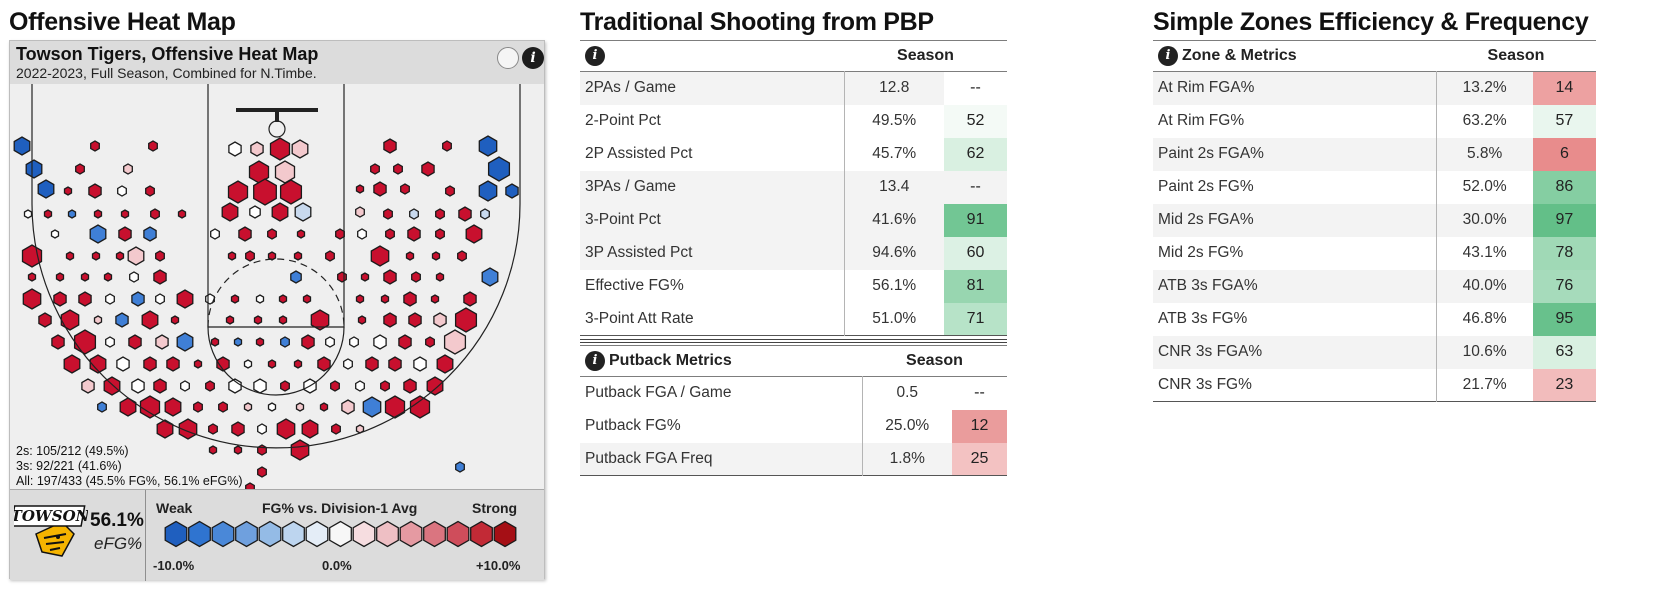 This screenshot has width=1669, height=592. What do you see at coordinates (508, 58) in the screenshot?
I see `circle-icon` at bounding box center [508, 58].